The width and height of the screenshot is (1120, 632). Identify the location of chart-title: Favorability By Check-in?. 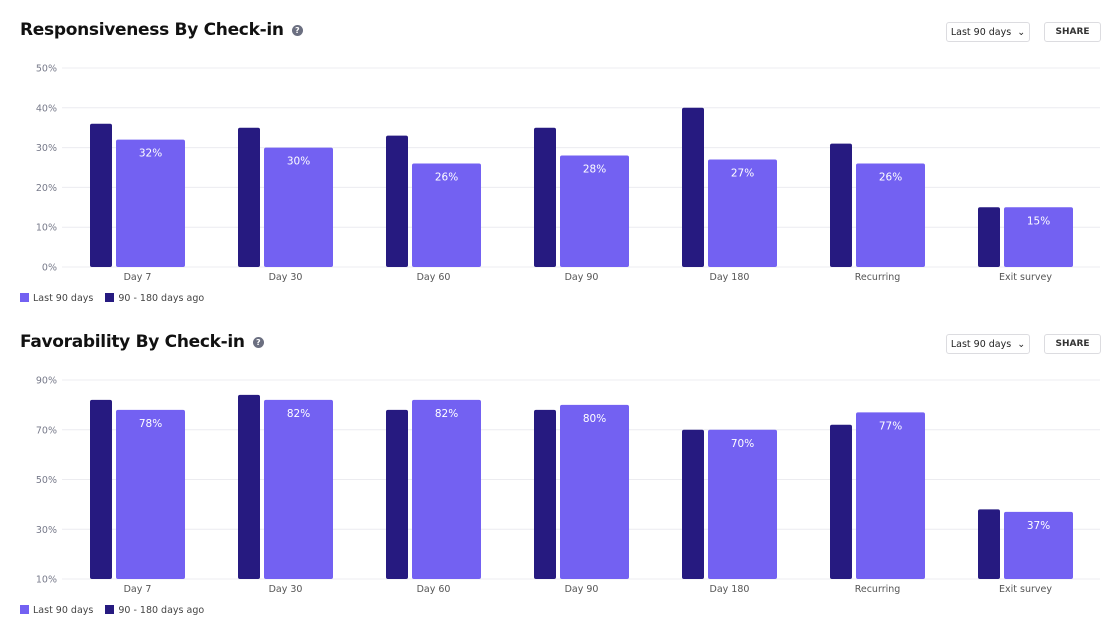
(142, 342).